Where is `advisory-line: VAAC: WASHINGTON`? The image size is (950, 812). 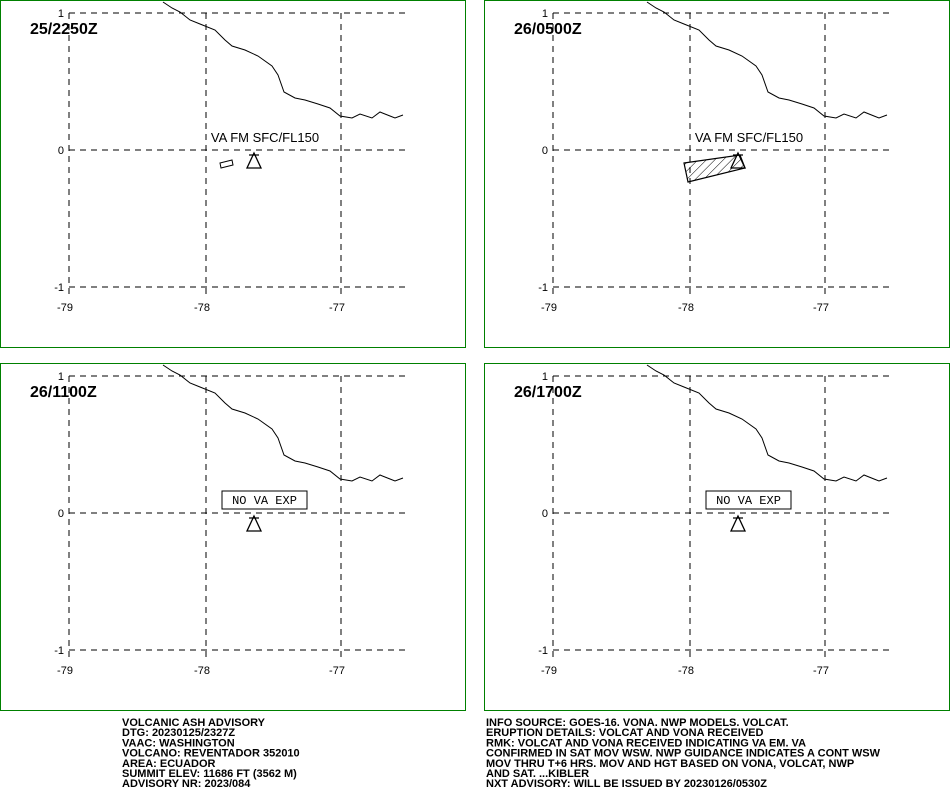 advisory-line: VAAC: WASHINGTON is located at coordinates (178, 743).